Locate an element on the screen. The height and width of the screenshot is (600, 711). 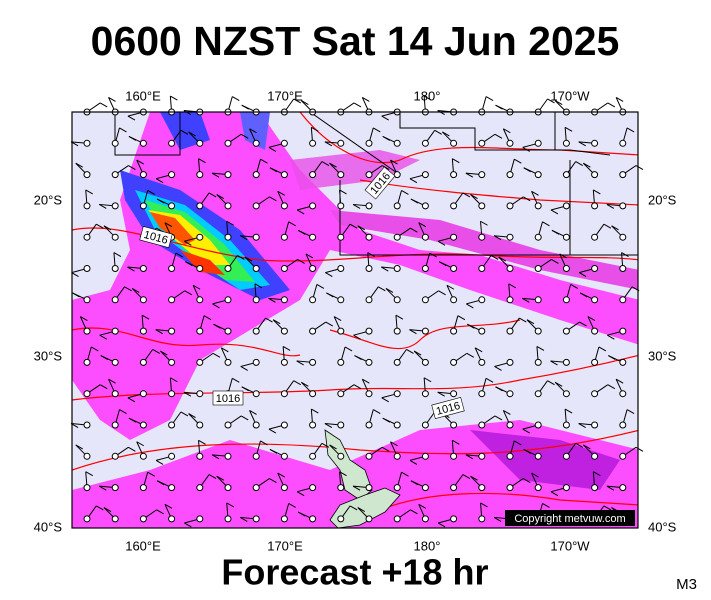
lon-label-top: 180° is located at coordinates (427, 95).